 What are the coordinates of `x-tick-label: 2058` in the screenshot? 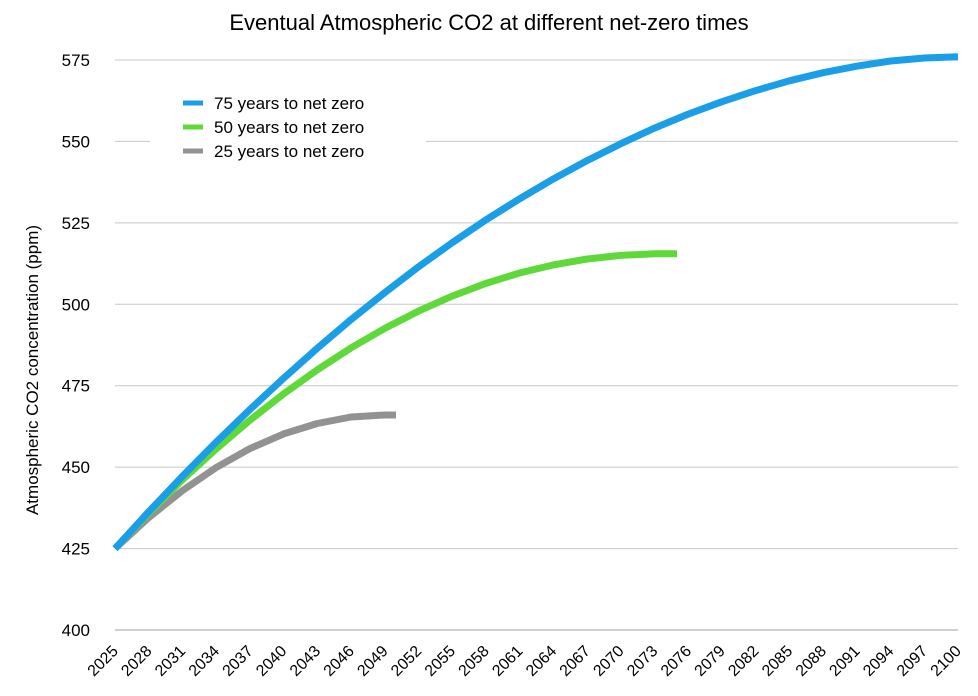 It's located at (474, 661).